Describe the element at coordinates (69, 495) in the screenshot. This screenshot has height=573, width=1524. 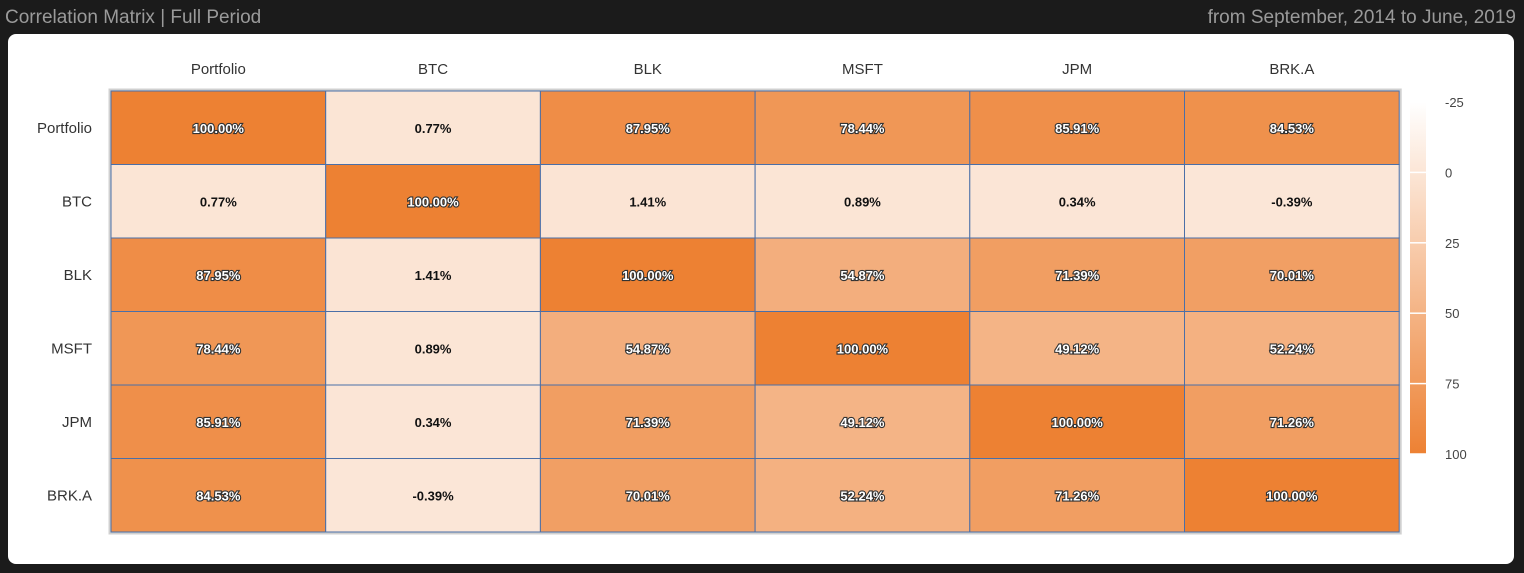
I see `row-label-5: BRK.A` at that location.